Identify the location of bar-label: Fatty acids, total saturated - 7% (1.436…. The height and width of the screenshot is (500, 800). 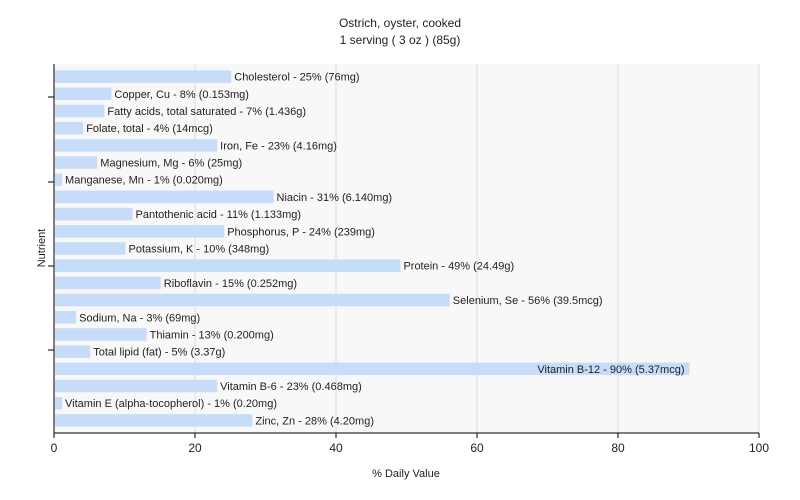
(206, 112).